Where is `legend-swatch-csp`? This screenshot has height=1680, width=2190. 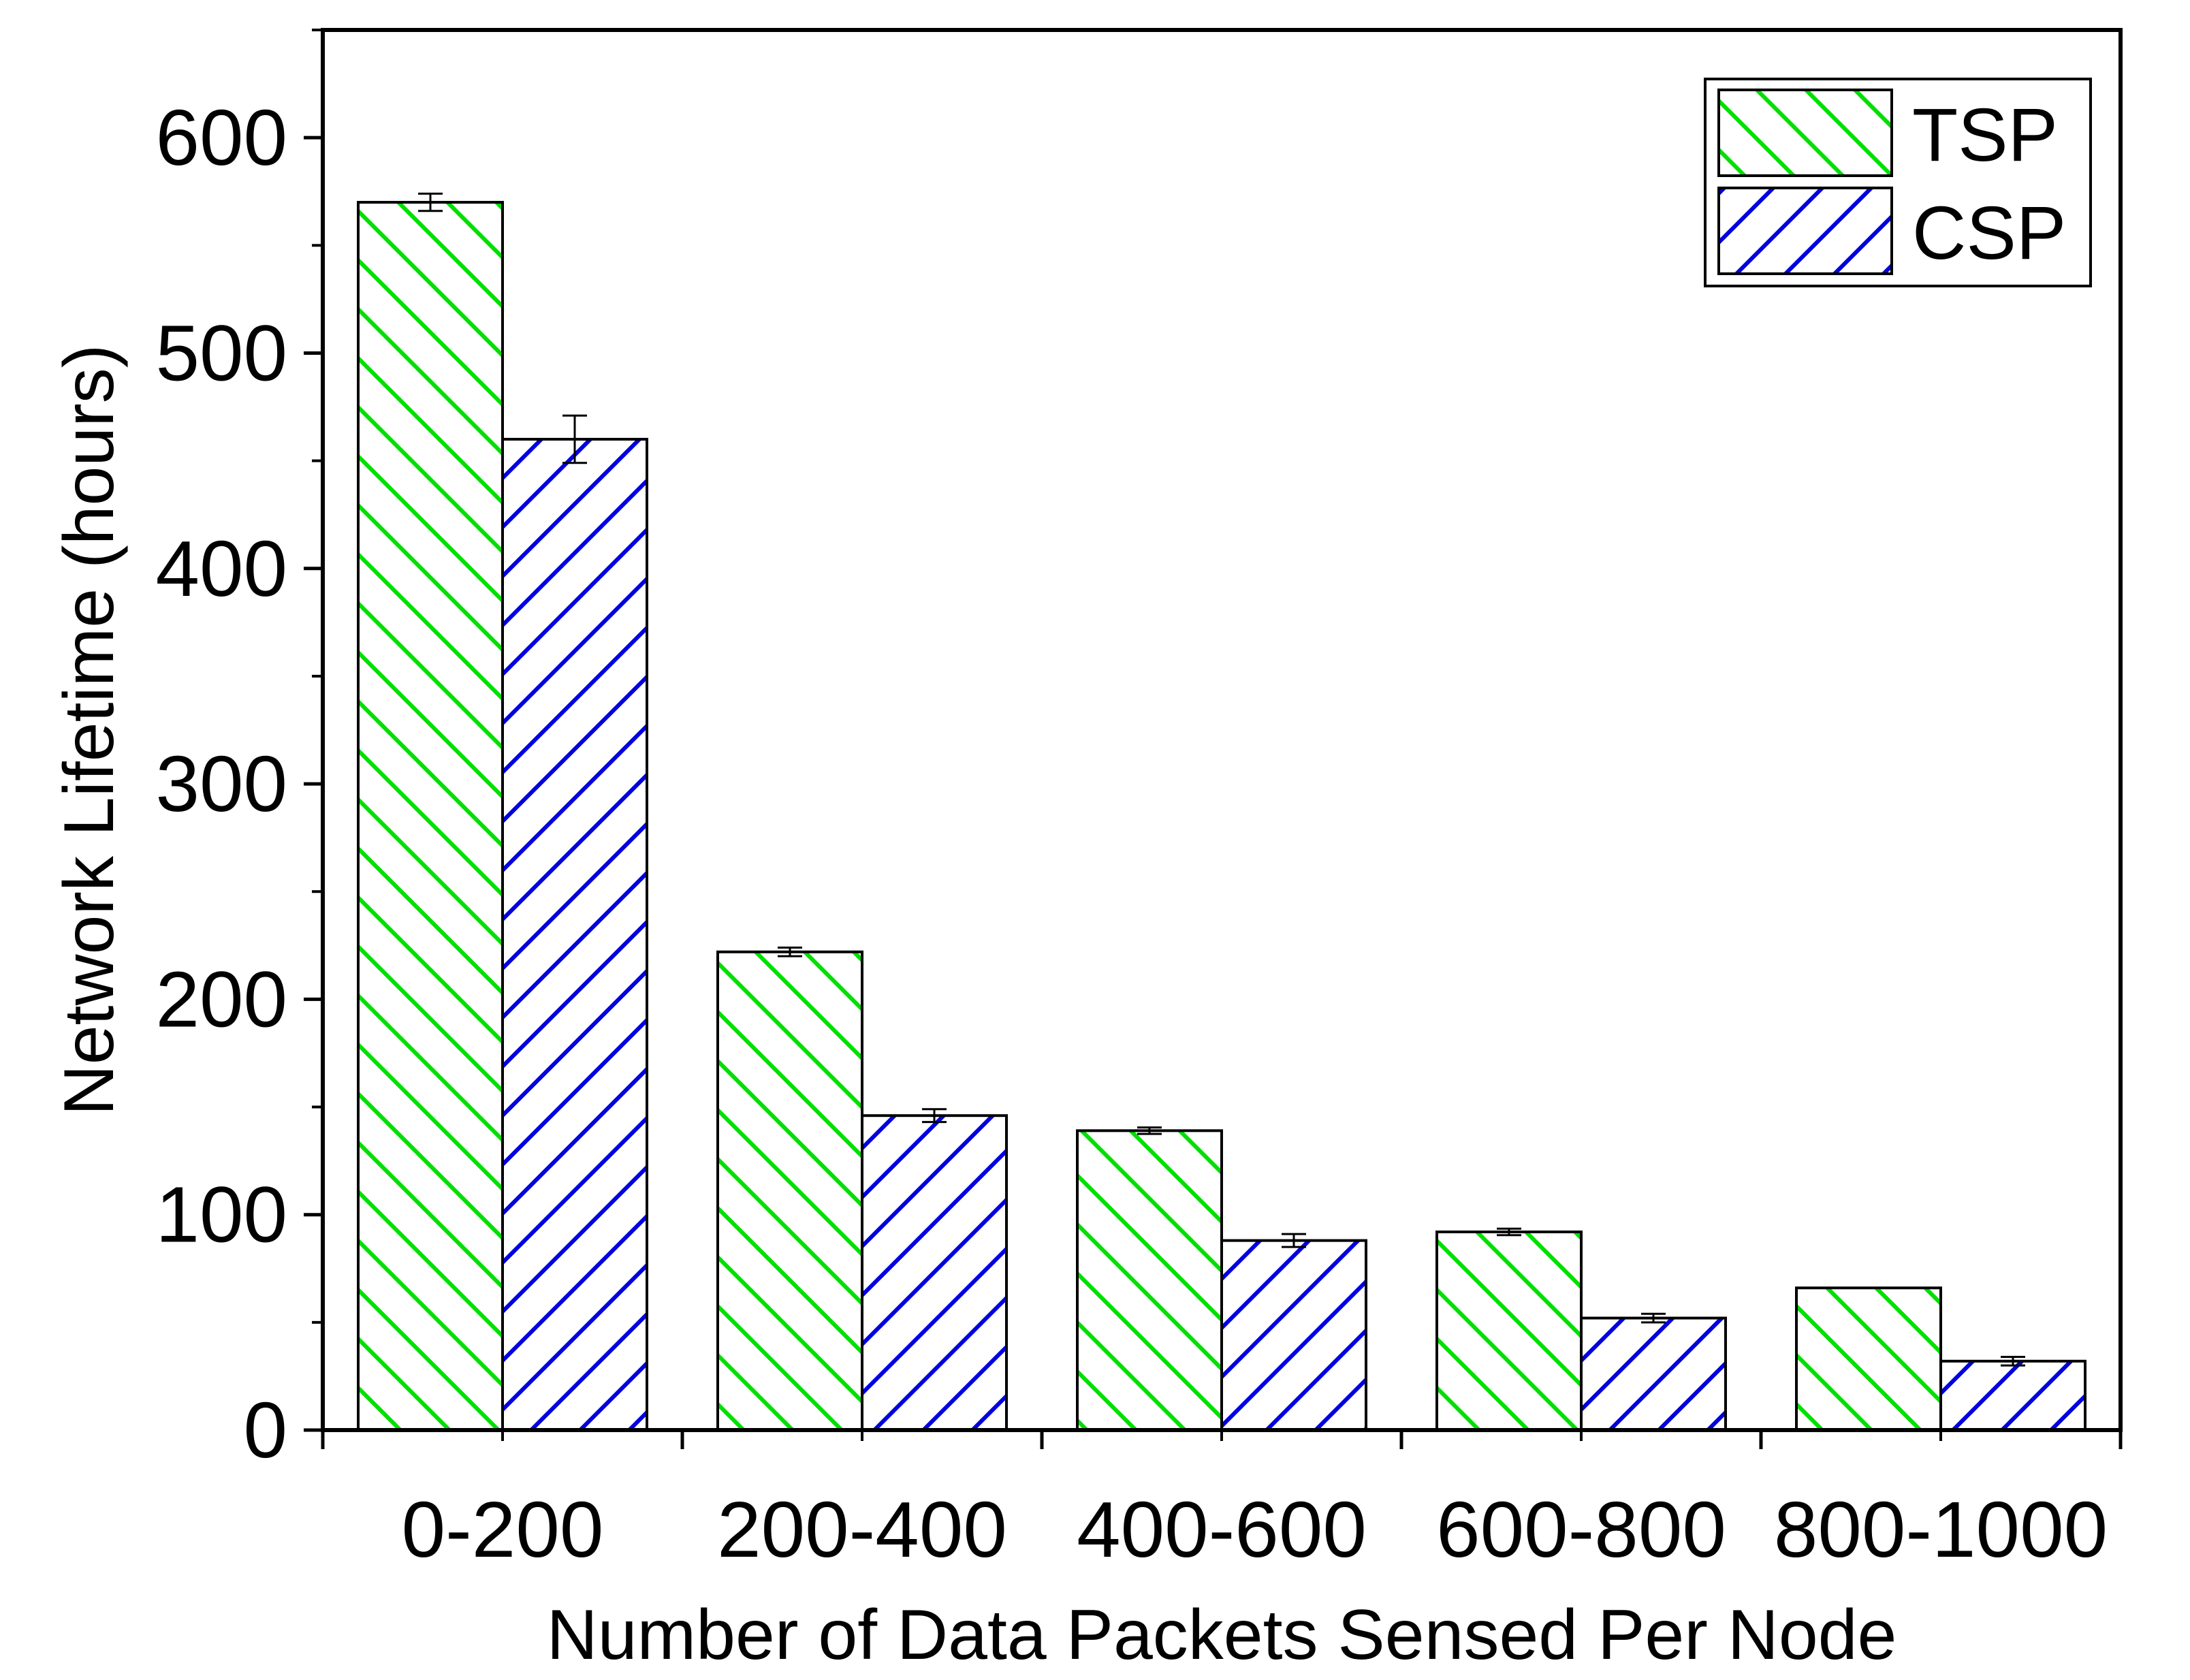 legend-swatch-csp is located at coordinates (1805, 231).